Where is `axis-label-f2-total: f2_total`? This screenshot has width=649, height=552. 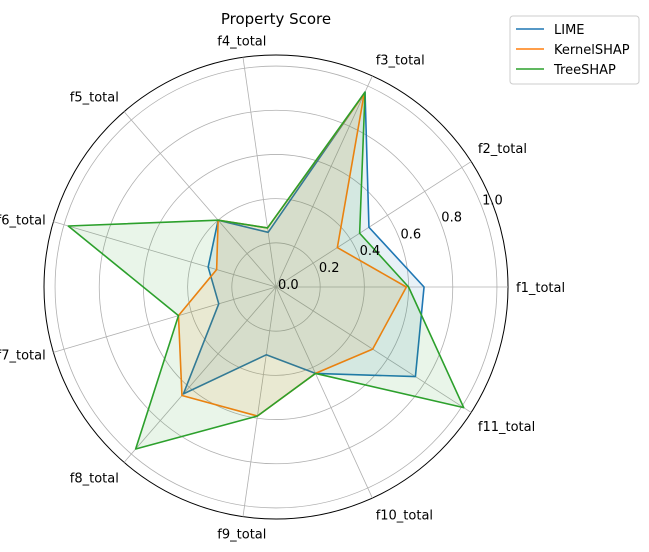 axis-label-f2-total: f2_total is located at coordinates (502, 149).